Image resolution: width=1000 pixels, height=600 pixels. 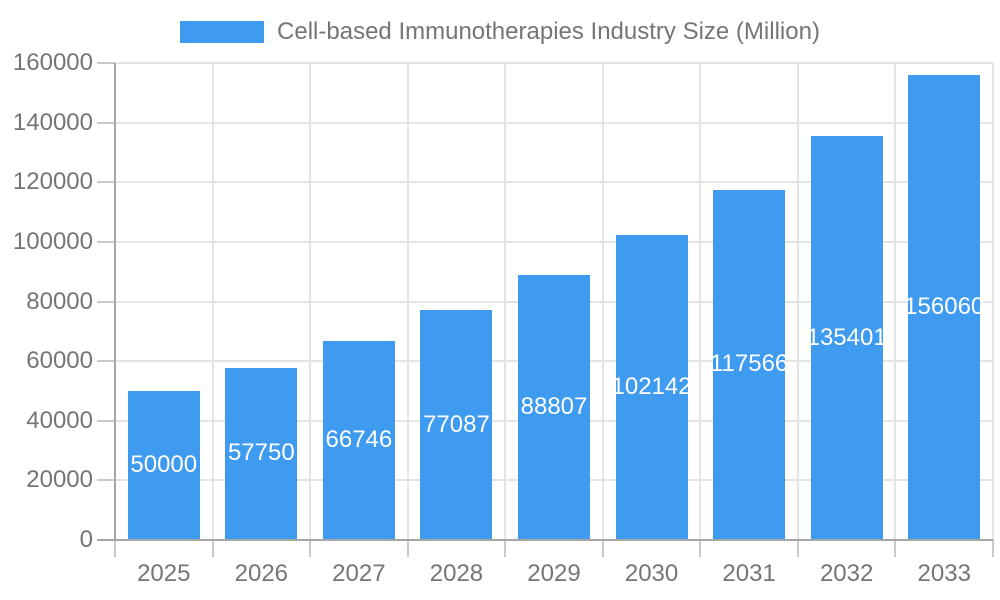 What do you see at coordinates (846, 573) in the screenshot?
I see `x-axis-tick-label: 2032` at bounding box center [846, 573].